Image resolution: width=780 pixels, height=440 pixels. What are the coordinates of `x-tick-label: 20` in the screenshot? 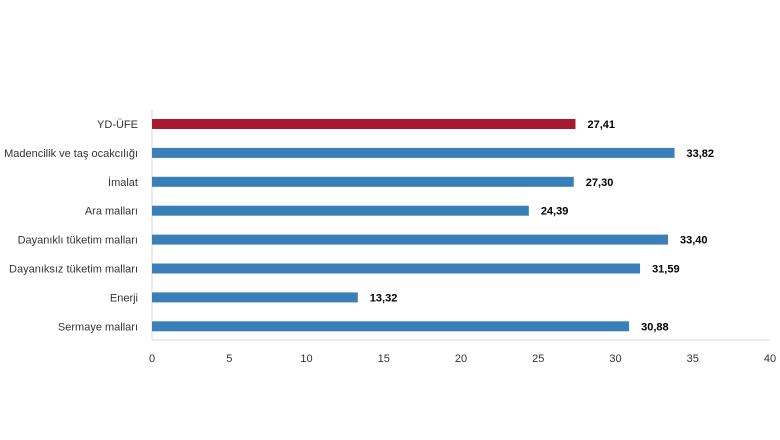 It's located at (461, 359).